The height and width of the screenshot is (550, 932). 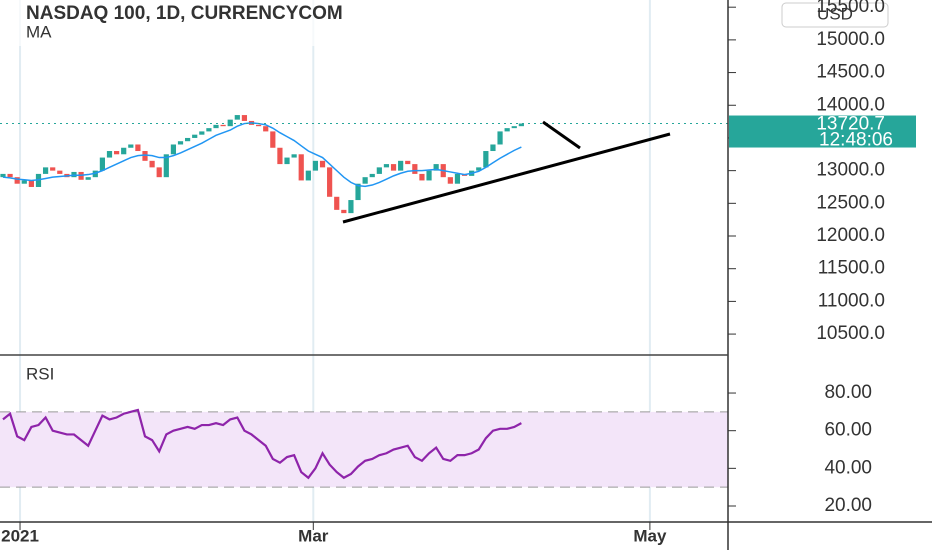 What do you see at coordinates (850, 202) in the screenshot?
I see `y-tick-label: 12500.0` at bounding box center [850, 202].